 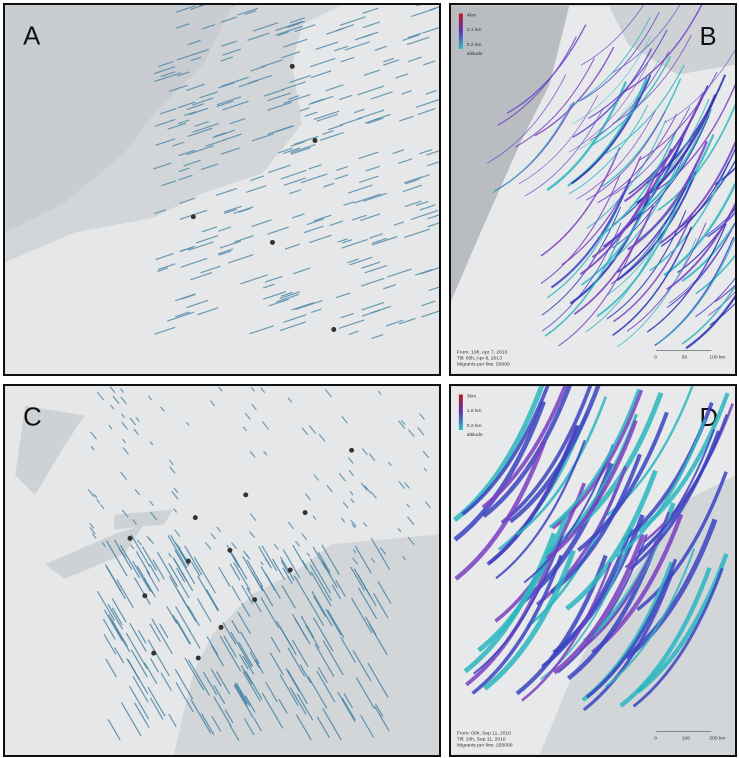 What do you see at coordinates (708, 37) in the screenshot?
I see `panel-label: B` at bounding box center [708, 37].